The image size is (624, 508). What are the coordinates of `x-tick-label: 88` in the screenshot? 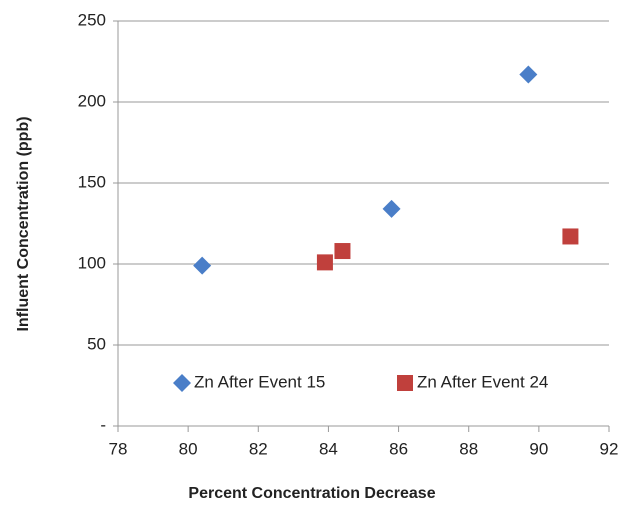 It's located at (468, 448).